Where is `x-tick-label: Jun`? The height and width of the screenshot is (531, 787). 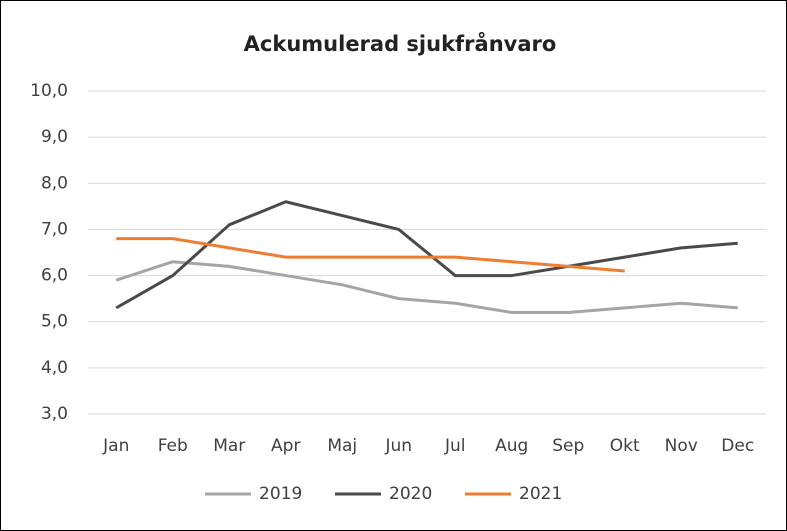
x-tick-label: Jun is located at coordinates (398, 446).